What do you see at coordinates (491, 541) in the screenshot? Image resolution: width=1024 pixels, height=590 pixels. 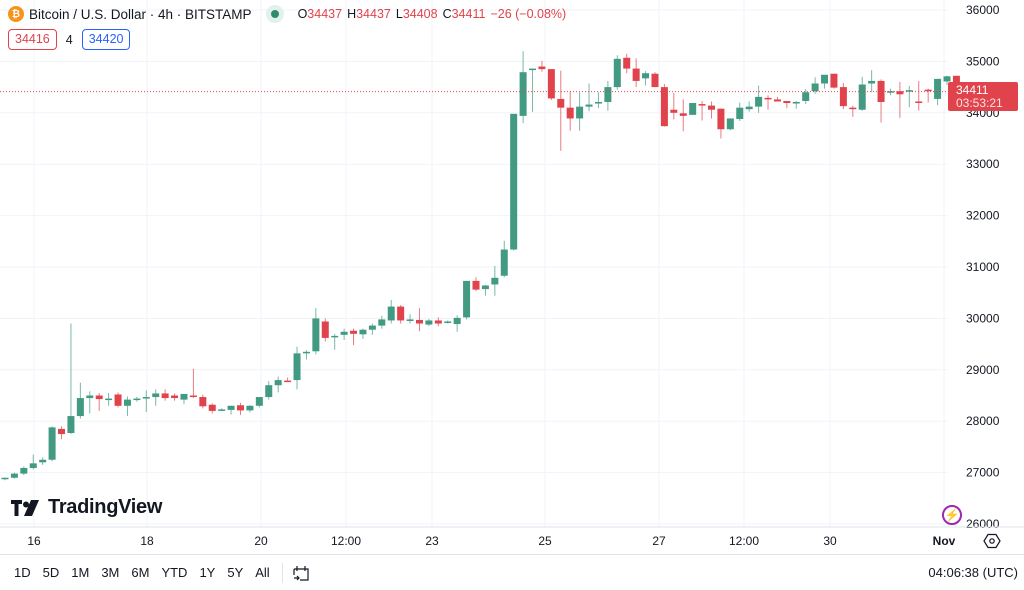 I see `time-axis: 16 18 20 12:00 23 25 27 12:00 30 Nov` at bounding box center [491, 541].